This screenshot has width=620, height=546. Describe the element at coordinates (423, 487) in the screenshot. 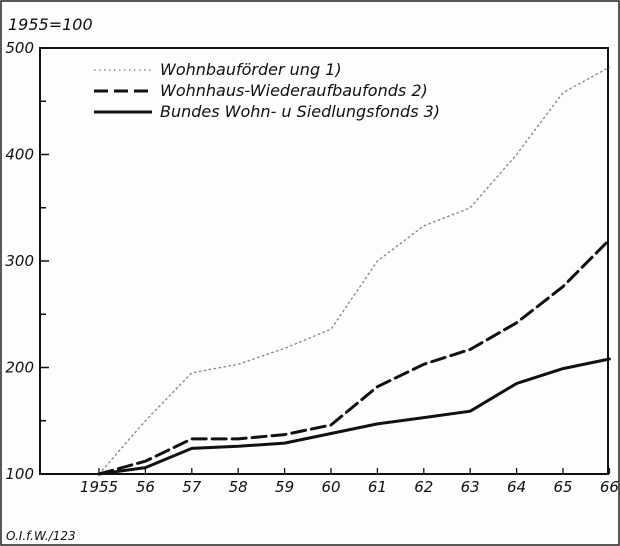

I see `x-tick-label: 62` at that location.